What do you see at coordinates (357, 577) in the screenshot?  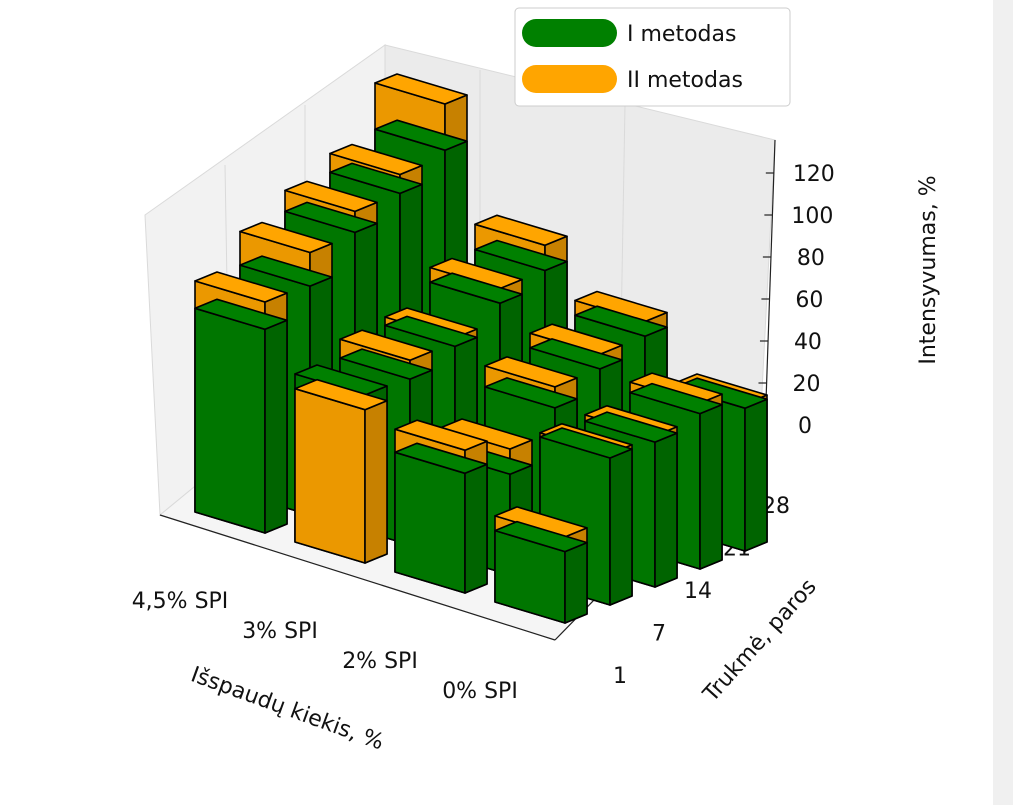 I see `x-axis-line` at bounding box center [357, 577].